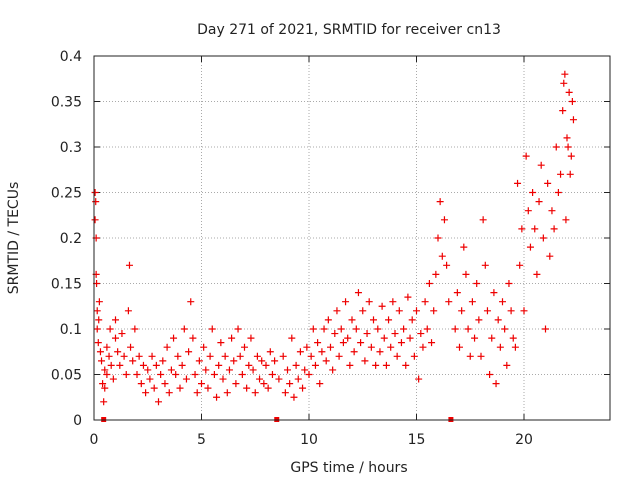 The width and height of the screenshot is (640, 485). Describe the element at coordinates (201, 440) in the screenshot. I see `x-tick-label: 5` at that location.